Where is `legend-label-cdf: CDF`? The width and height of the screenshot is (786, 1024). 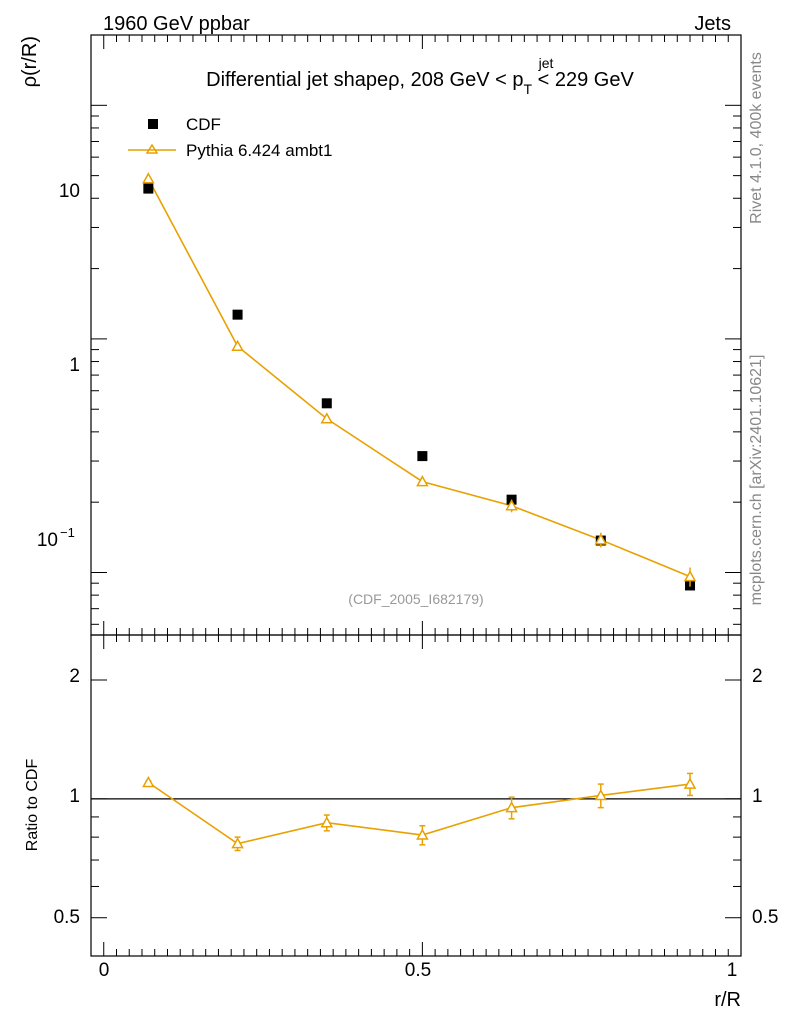
legend-label-cdf: CDF is located at coordinates (203, 124).